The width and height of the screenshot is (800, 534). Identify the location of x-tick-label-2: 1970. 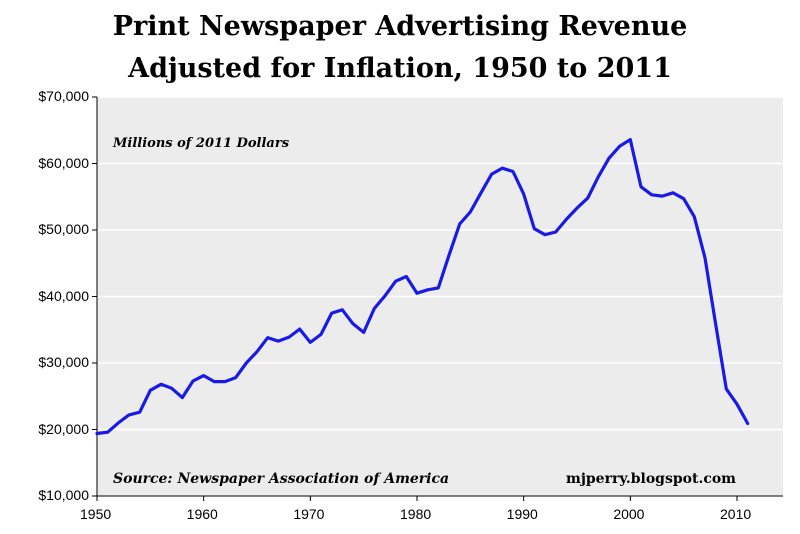
(309, 514).